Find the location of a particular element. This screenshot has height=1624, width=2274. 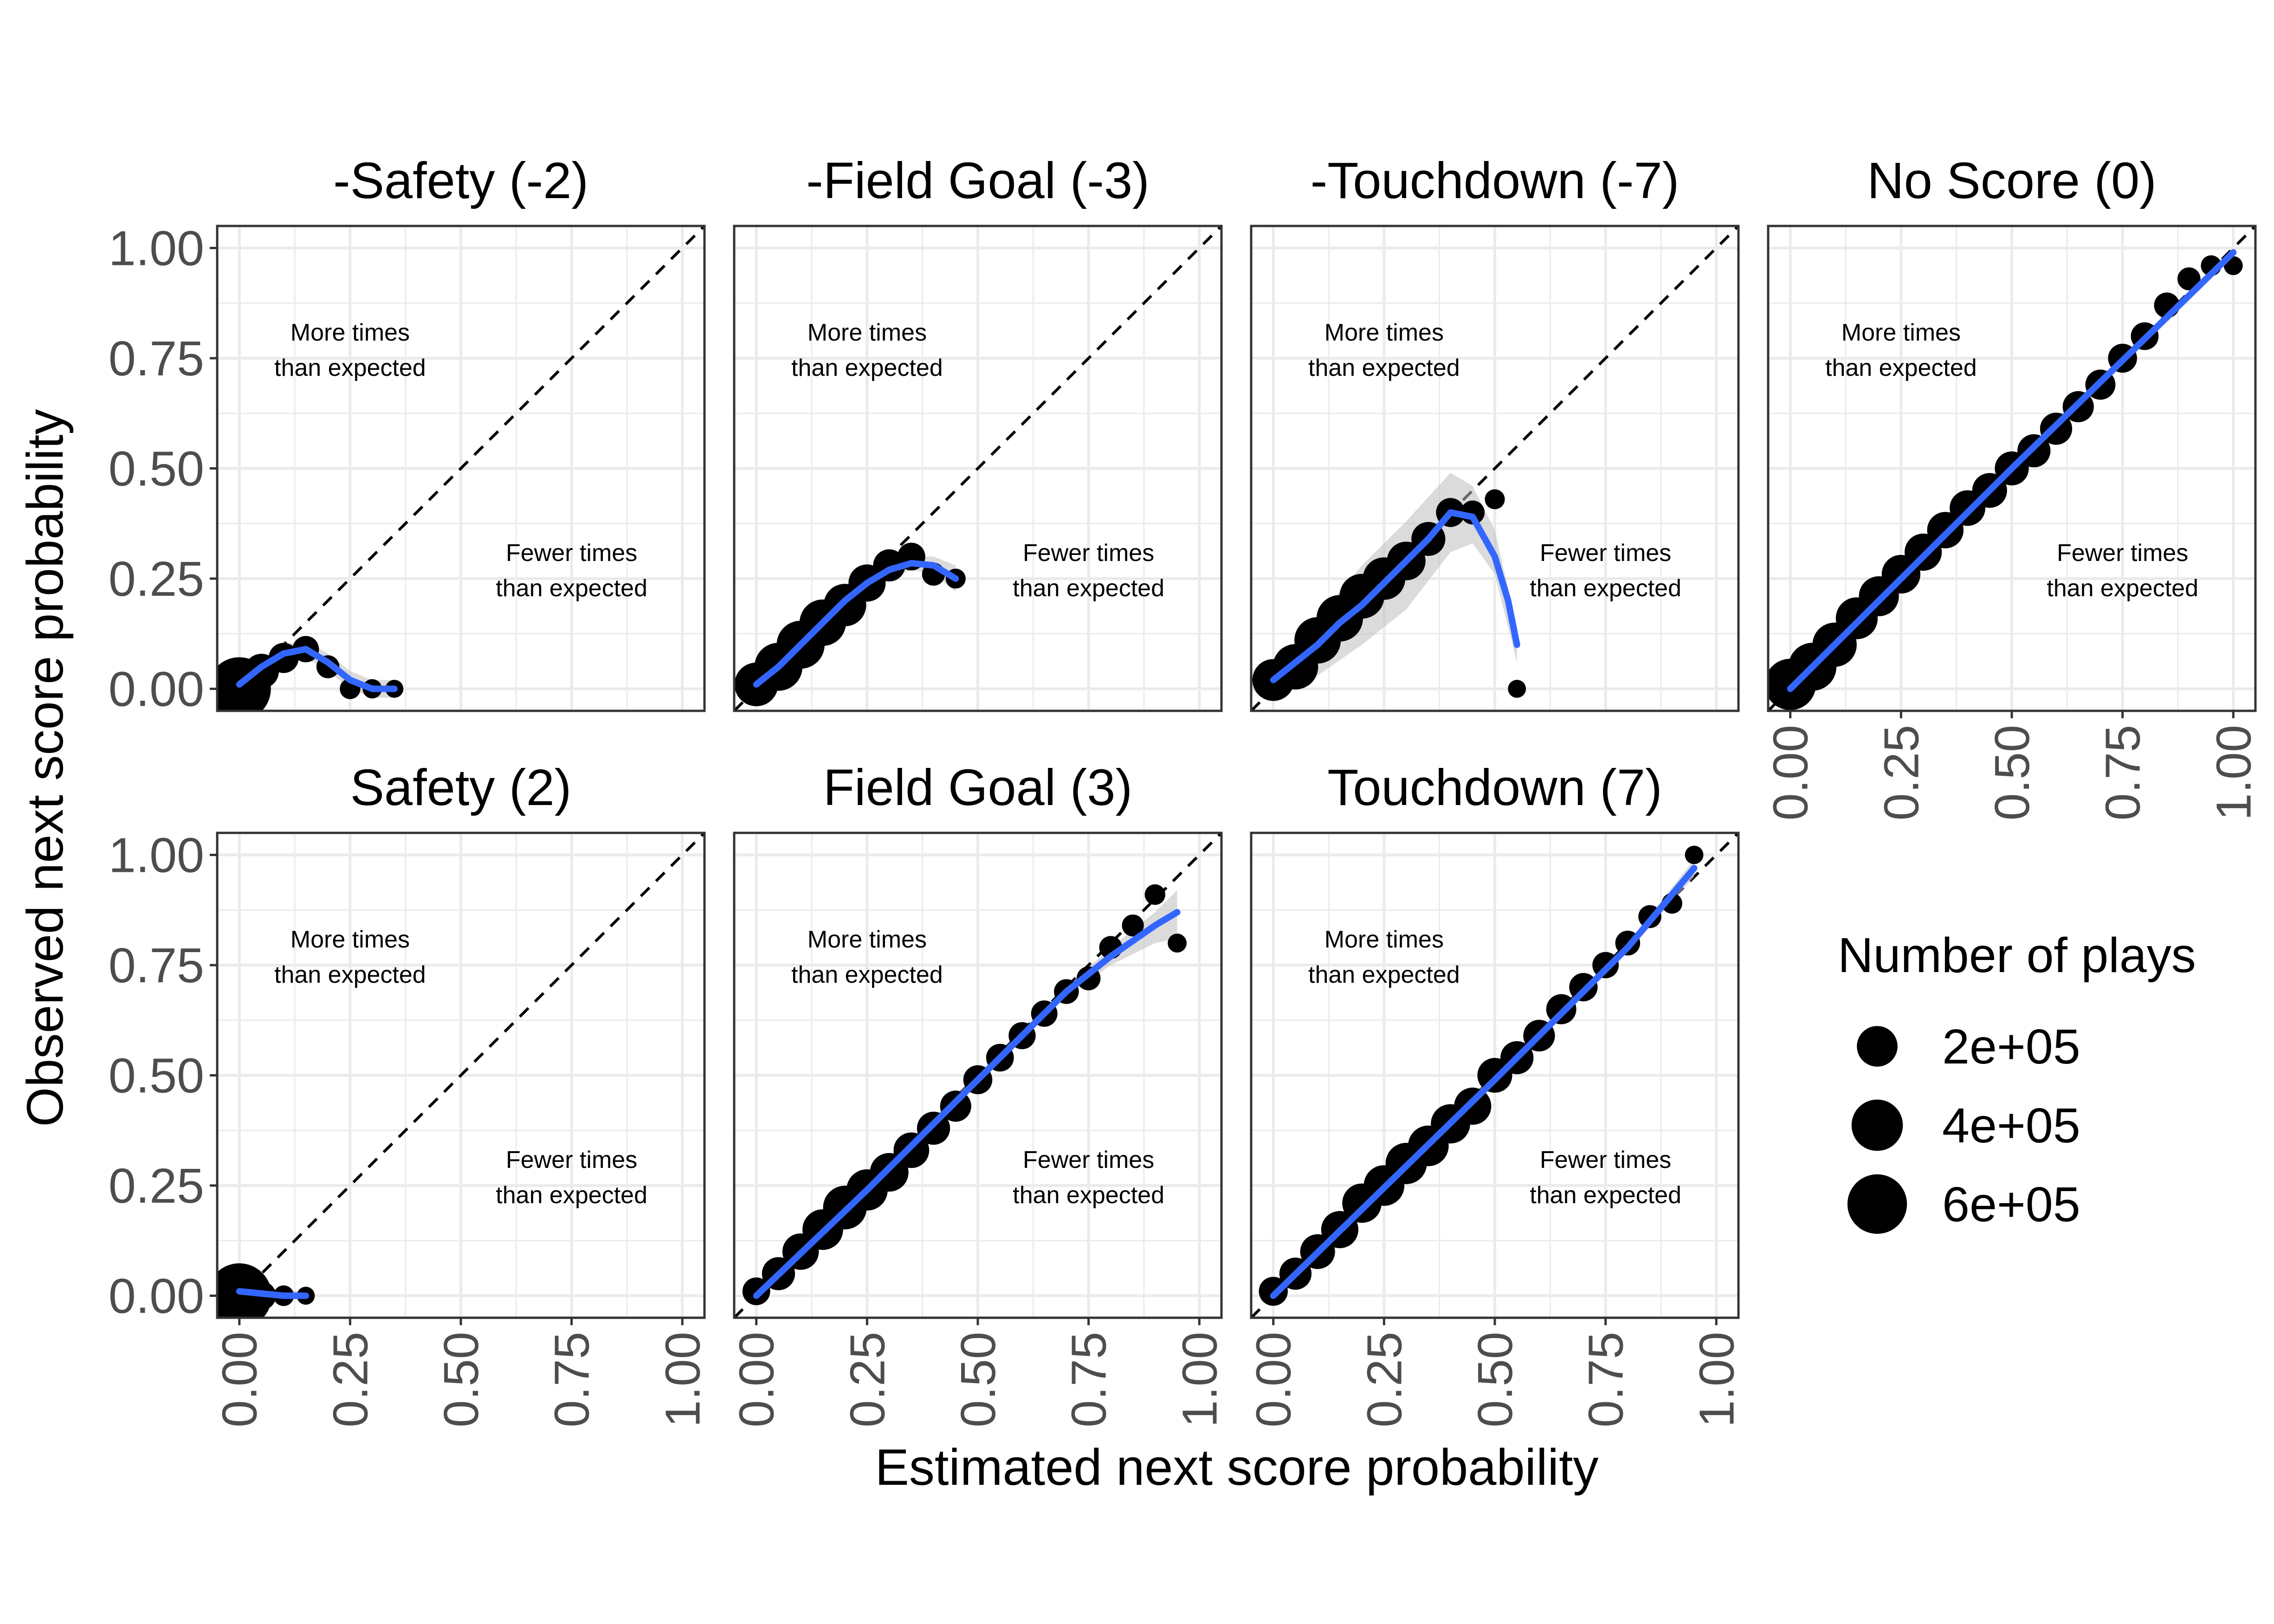

panel-title: -Safety (-2) is located at coordinates (460, 181).